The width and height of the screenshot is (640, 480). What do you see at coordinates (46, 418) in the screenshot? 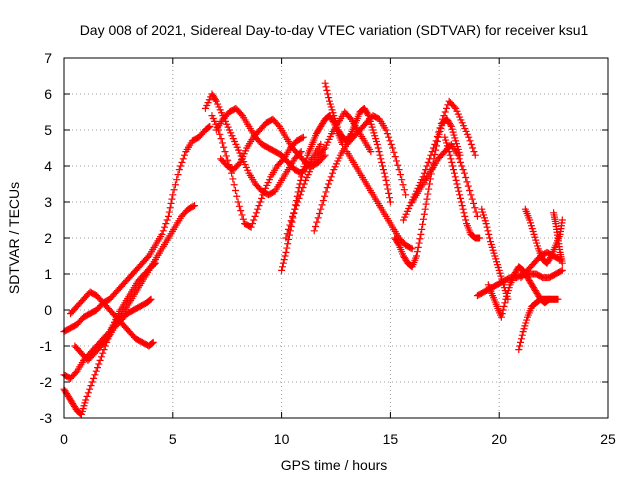
I see `y-tick-label: -3` at bounding box center [46, 418].